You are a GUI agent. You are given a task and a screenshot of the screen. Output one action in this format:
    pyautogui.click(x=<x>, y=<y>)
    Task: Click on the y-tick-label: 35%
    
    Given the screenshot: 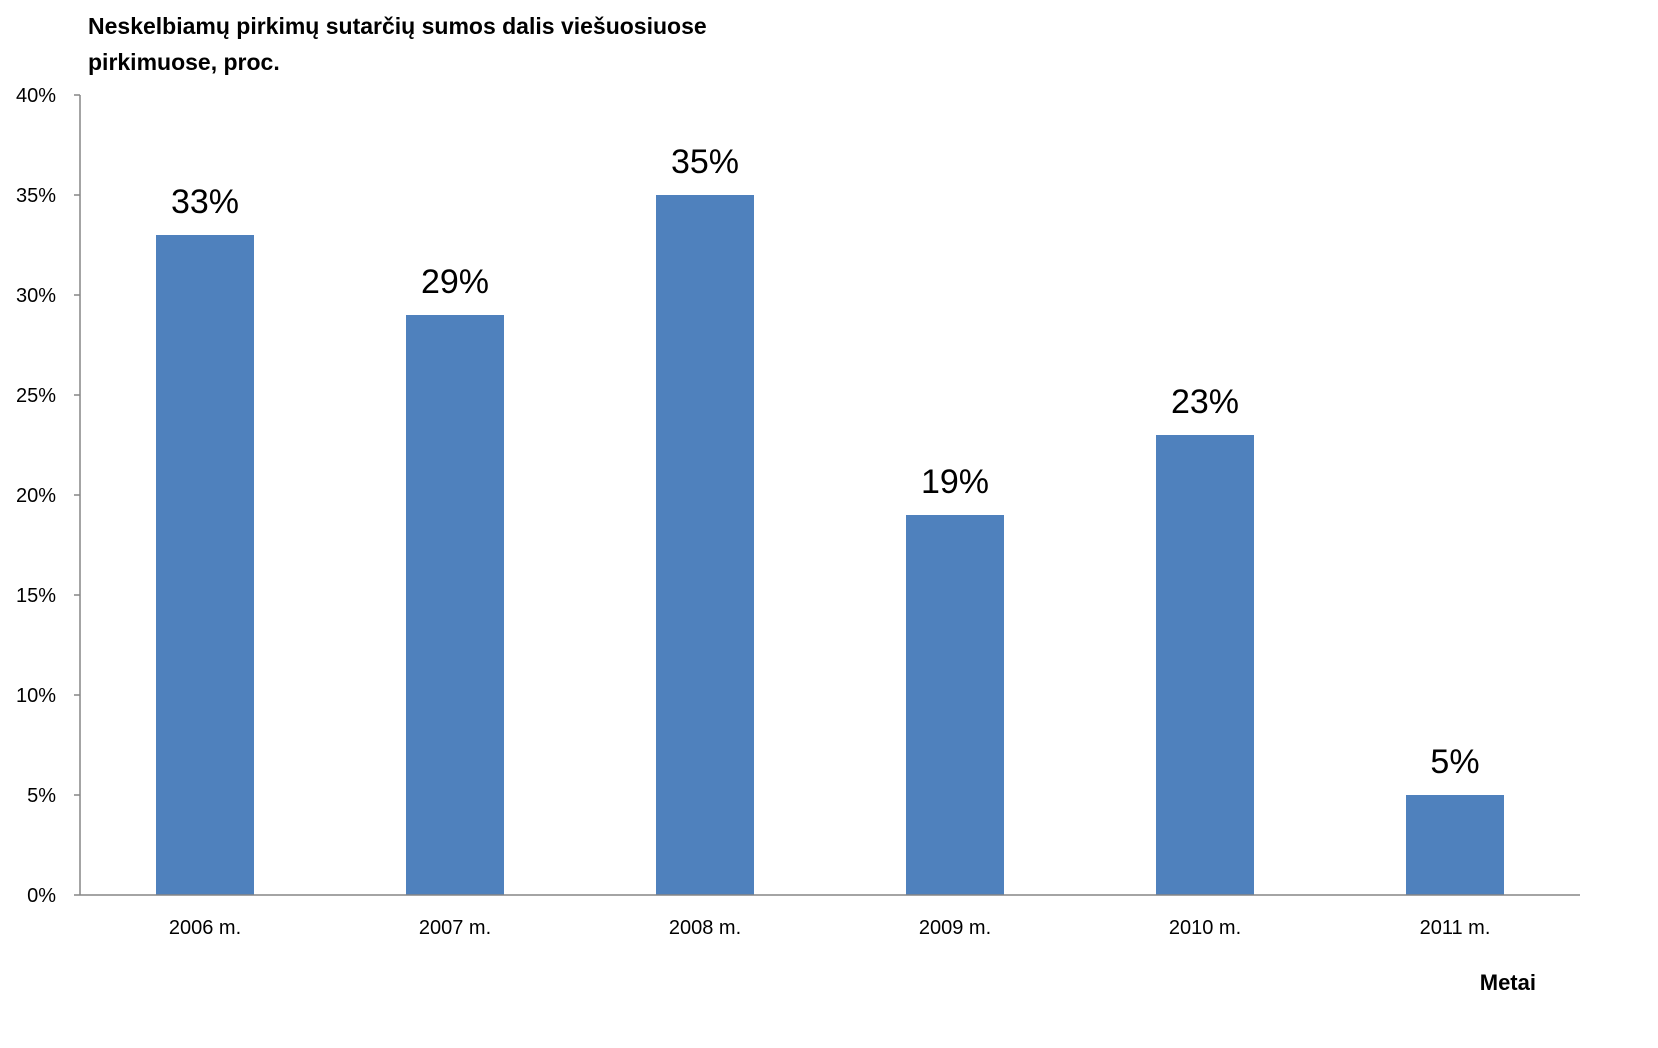 What is the action you would take?
    pyautogui.click(x=36, y=196)
    